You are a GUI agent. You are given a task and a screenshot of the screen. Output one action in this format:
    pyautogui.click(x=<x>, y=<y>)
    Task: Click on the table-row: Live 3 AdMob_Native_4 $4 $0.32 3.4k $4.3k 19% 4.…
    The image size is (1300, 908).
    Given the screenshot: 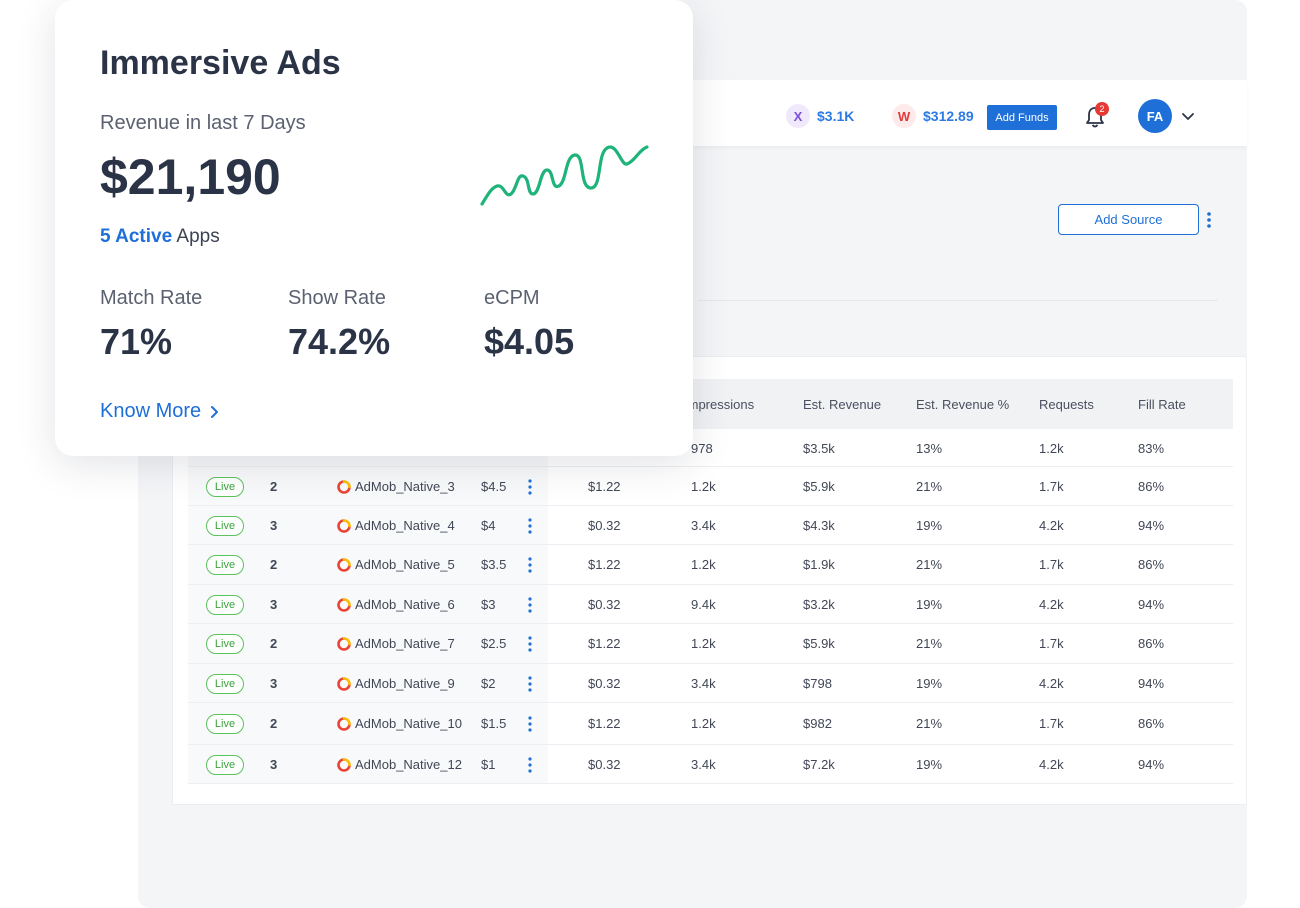 What is the action you would take?
    pyautogui.click(x=710, y=525)
    